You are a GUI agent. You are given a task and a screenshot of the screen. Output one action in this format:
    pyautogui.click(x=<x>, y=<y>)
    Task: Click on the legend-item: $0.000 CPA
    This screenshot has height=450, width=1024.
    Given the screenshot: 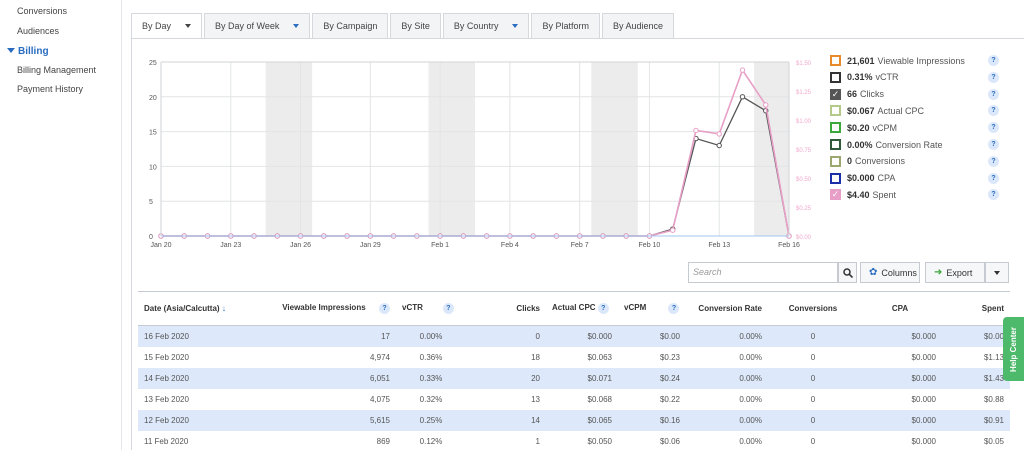 What is the action you would take?
    pyautogui.click(x=915, y=178)
    